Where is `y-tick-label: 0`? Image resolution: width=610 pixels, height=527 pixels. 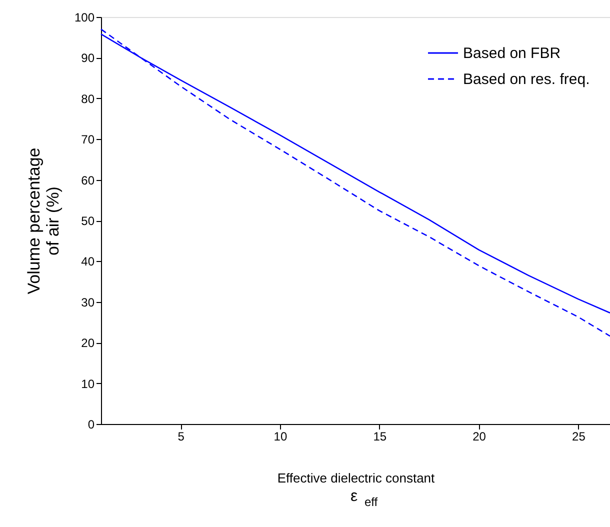
y-tick-label: 0 is located at coordinates (91, 425).